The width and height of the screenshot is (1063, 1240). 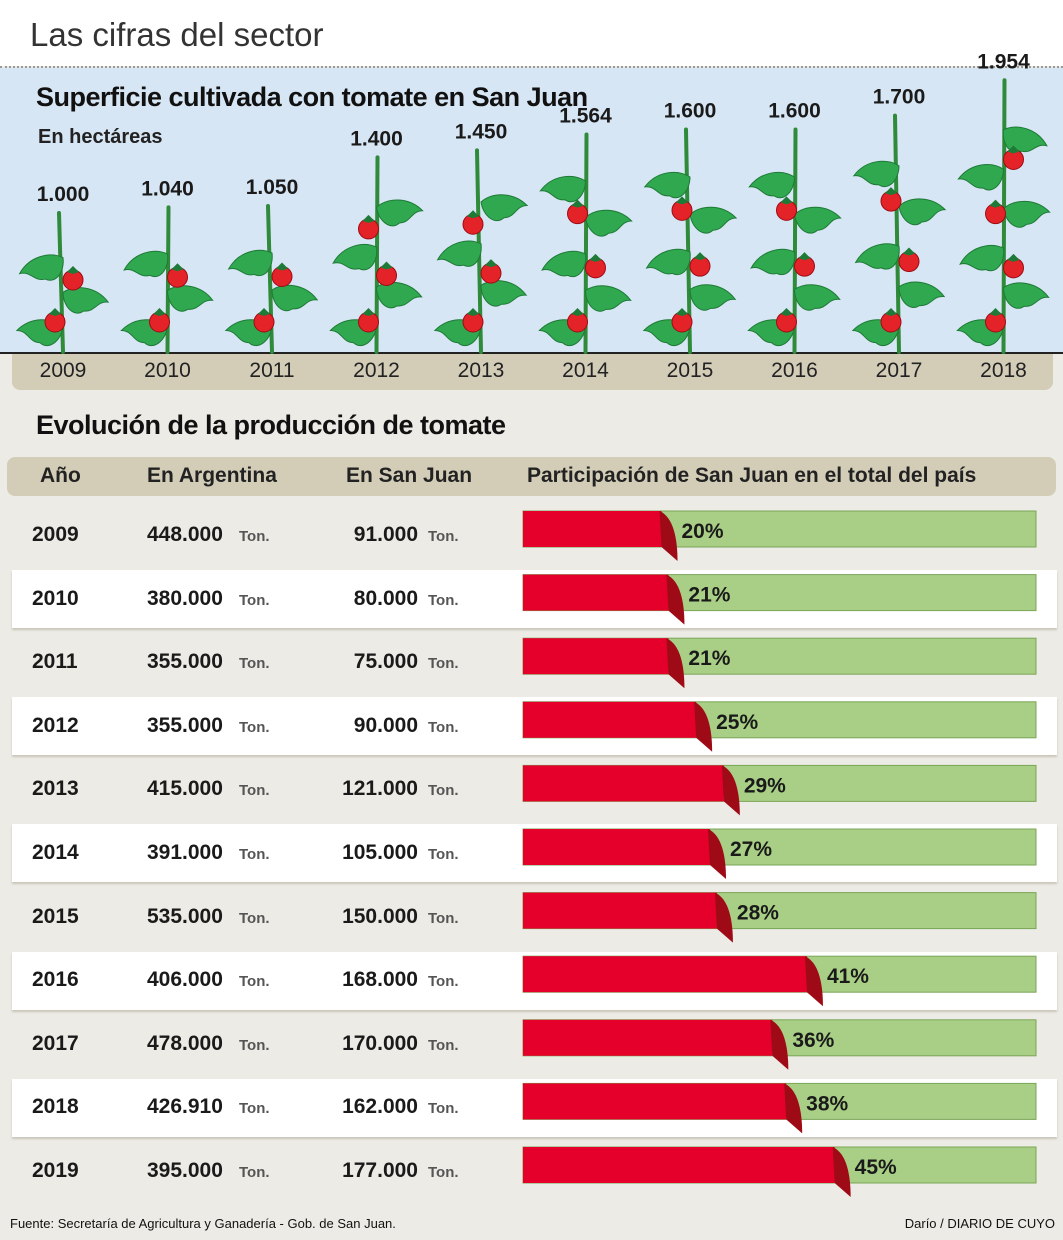 What do you see at coordinates (376, 138) in the screenshot?
I see `area-value-label: 1.400` at bounding box center [376, 138].